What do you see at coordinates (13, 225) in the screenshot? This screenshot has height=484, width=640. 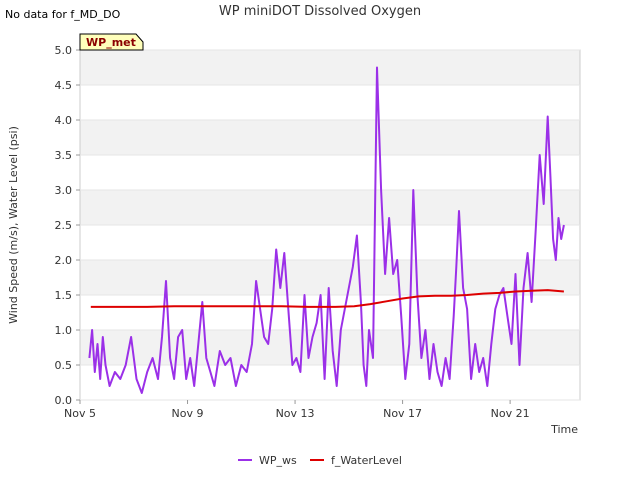 I see `y-axis-label: Wind Speed (m/s), Water Level (psi)` at bounding box center [13, 225].